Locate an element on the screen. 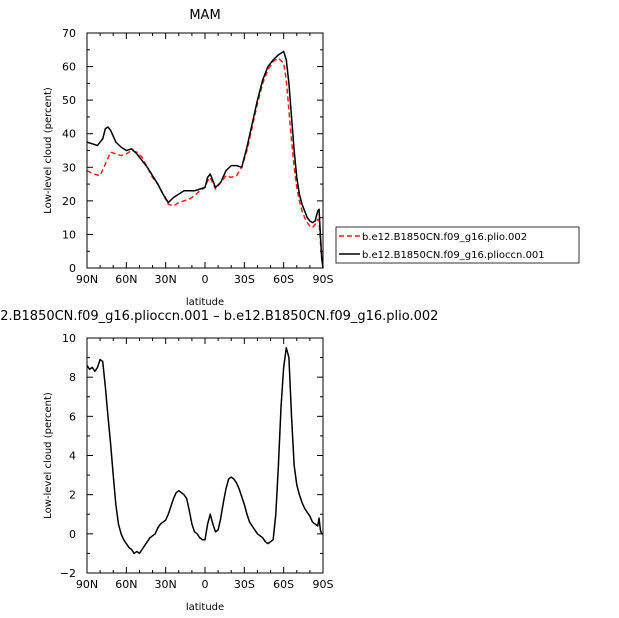 Image resolution: width=619 pixels, height=618 pixels. bottom-ytick-label: 8 is located at coordinates (72, 377).